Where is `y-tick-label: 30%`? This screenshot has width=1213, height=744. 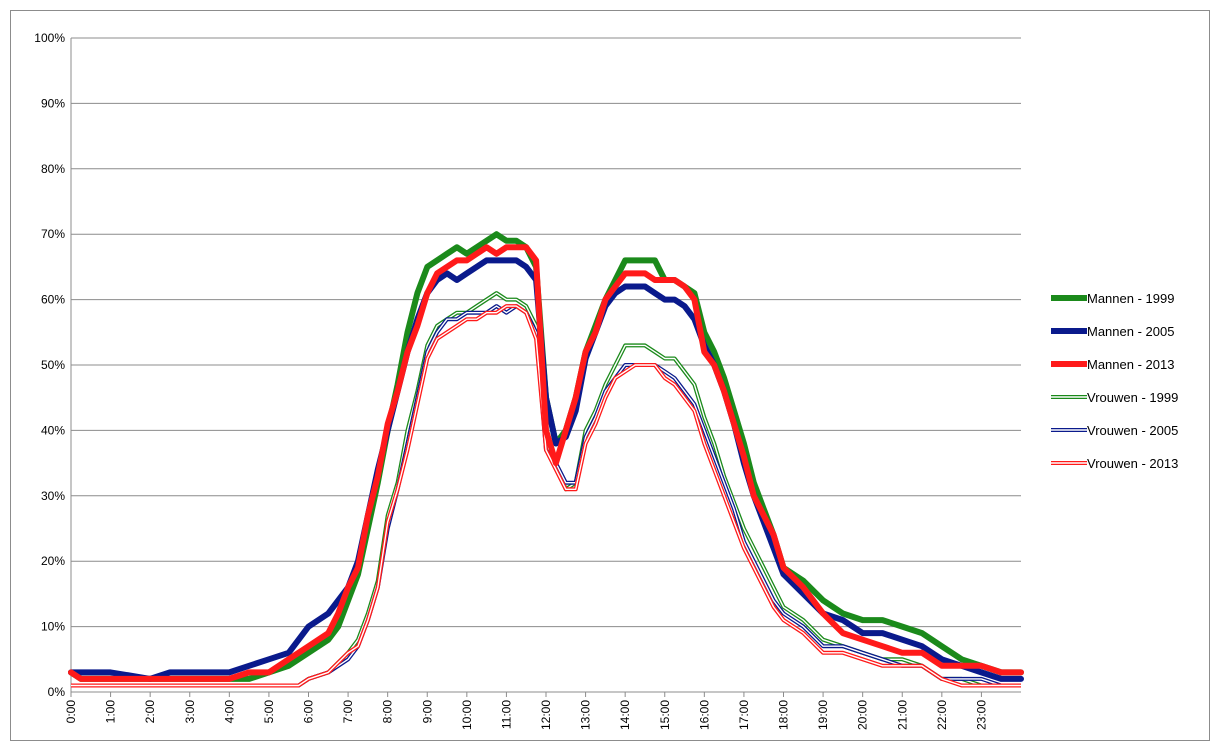
y-tick-label: 30% is located at coordinates (53, 496).